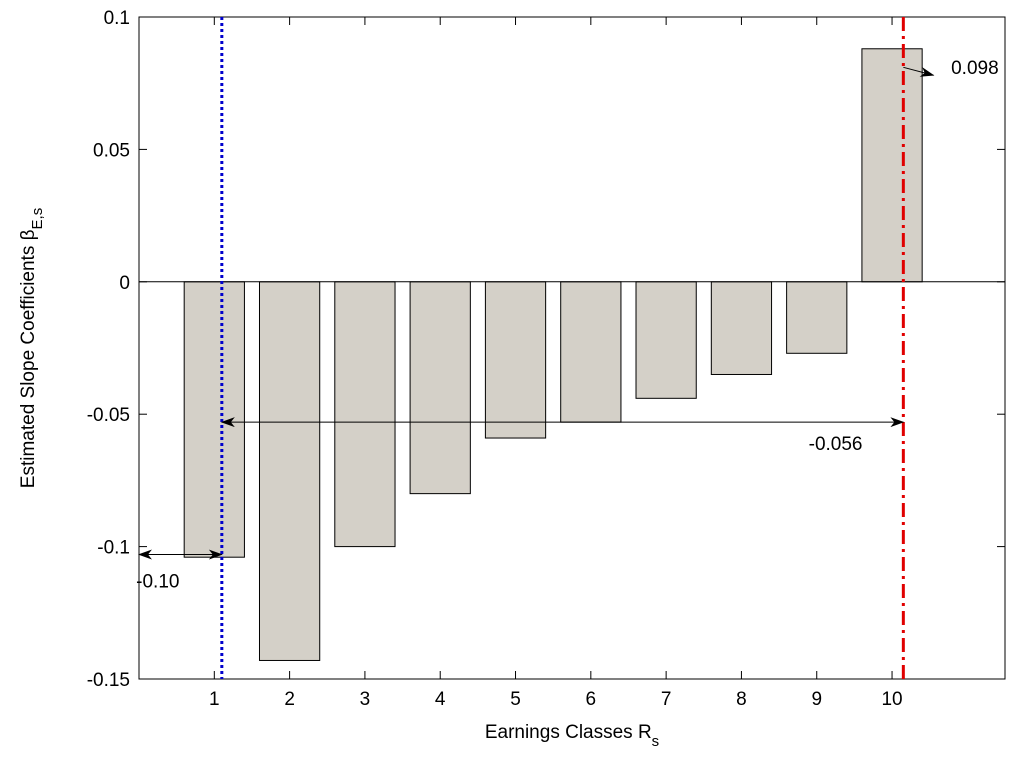 The width and height of the screenshot is (1010, 765). What do you see at coordinates (741, 699) in the screenshot?
I see `x-tick-label: 8` at bounding box center [741, 699].